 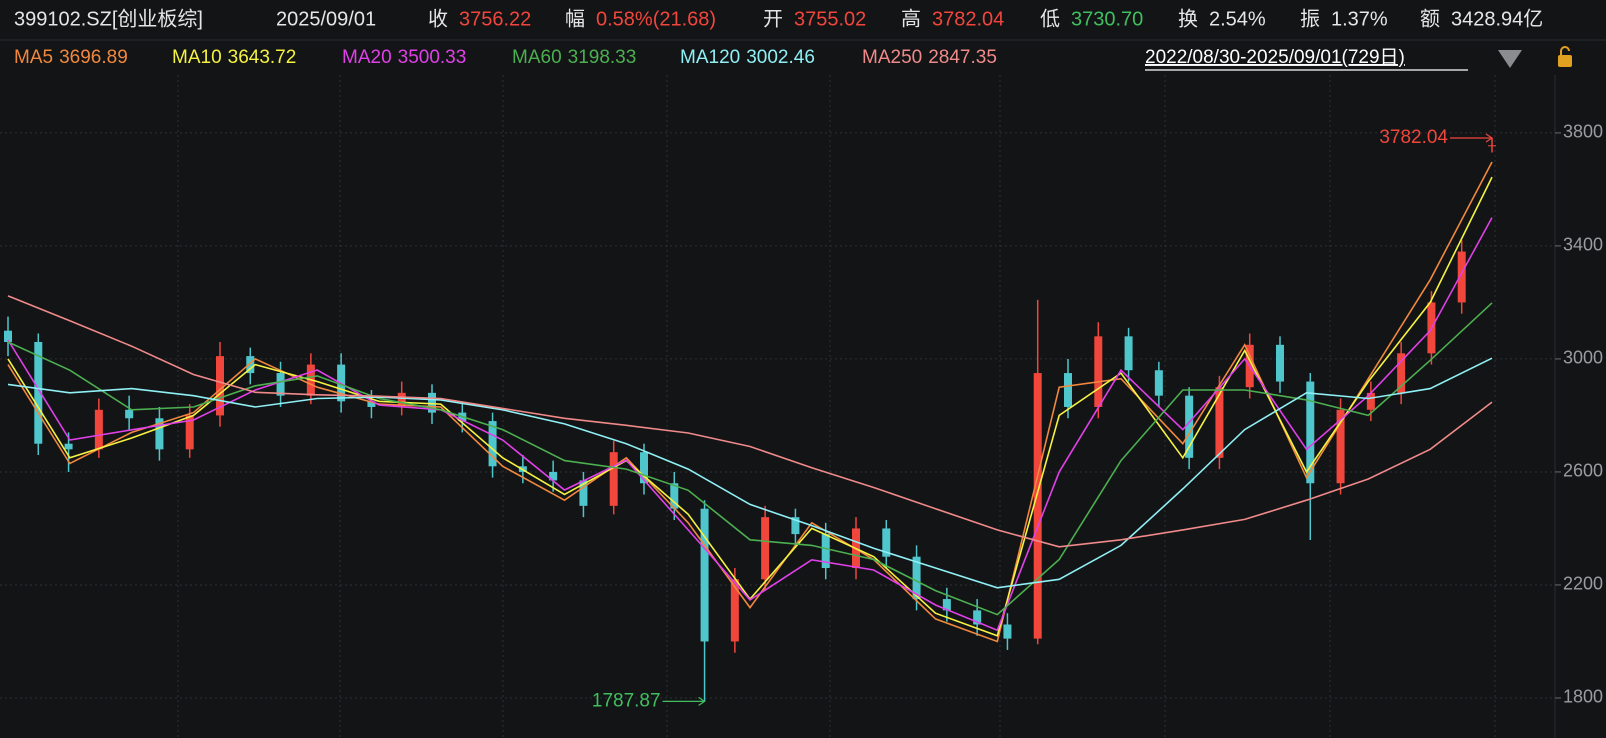 What do you see at coordinates (108, 18) in the screenshot?
I see `index-code: 399102.SZ[创业板综]` at bounding box center [108, 18].